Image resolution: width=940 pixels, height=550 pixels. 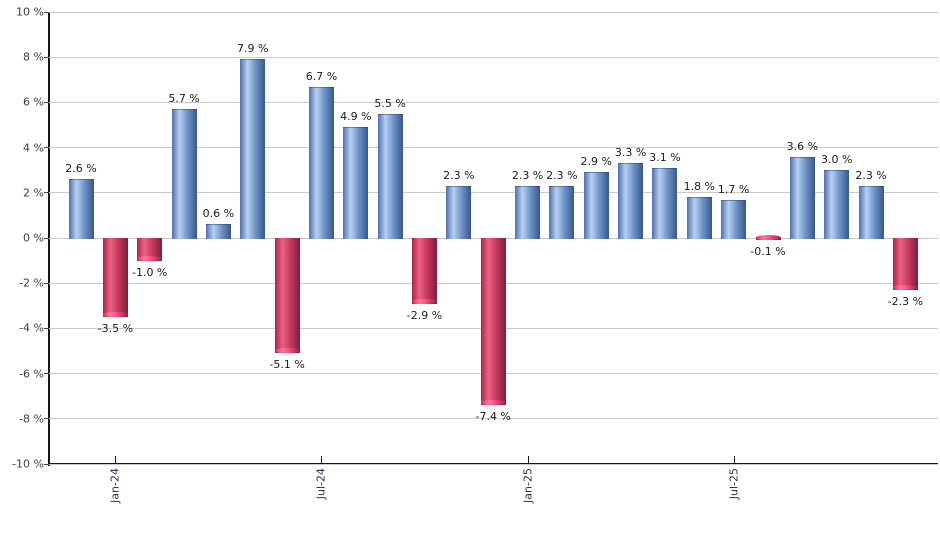 What do you see at coordinates (28, 464) in the screenshot?
I see `y-axis-tick-label: -10 %` at bounding box center [28, 464].